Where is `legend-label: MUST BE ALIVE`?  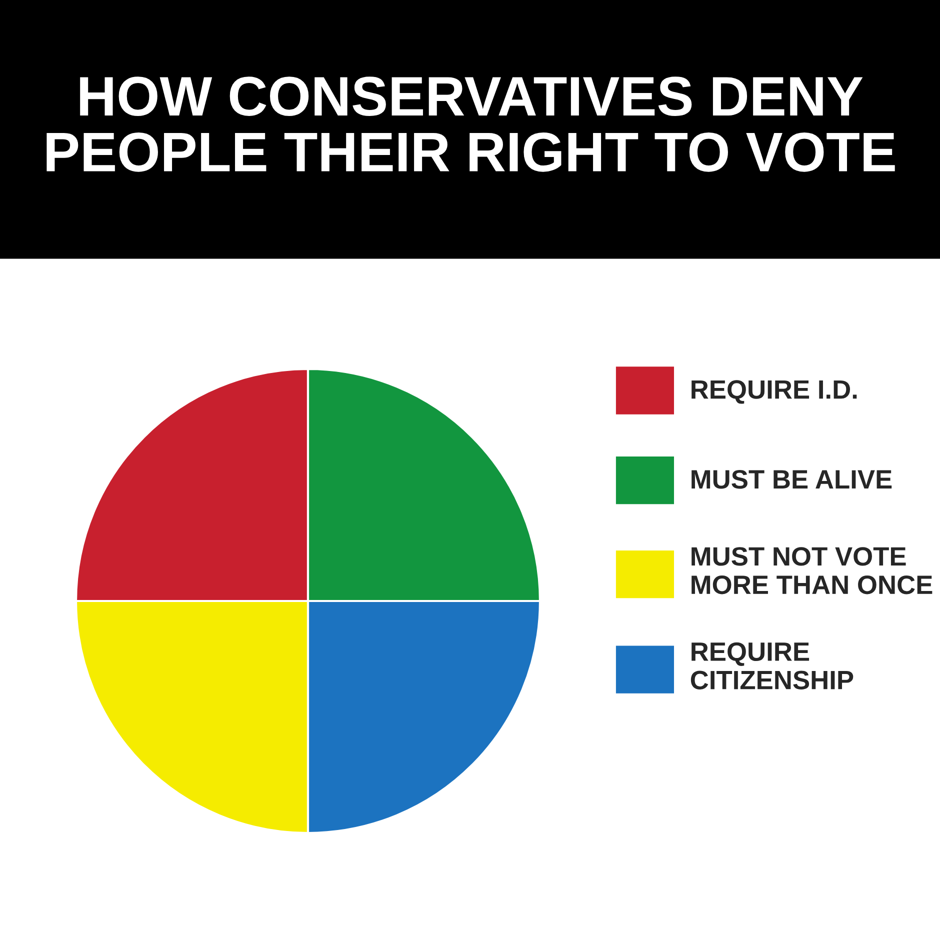 legend-label: MUST BE ALIVE is located at coordinates (792, 479).